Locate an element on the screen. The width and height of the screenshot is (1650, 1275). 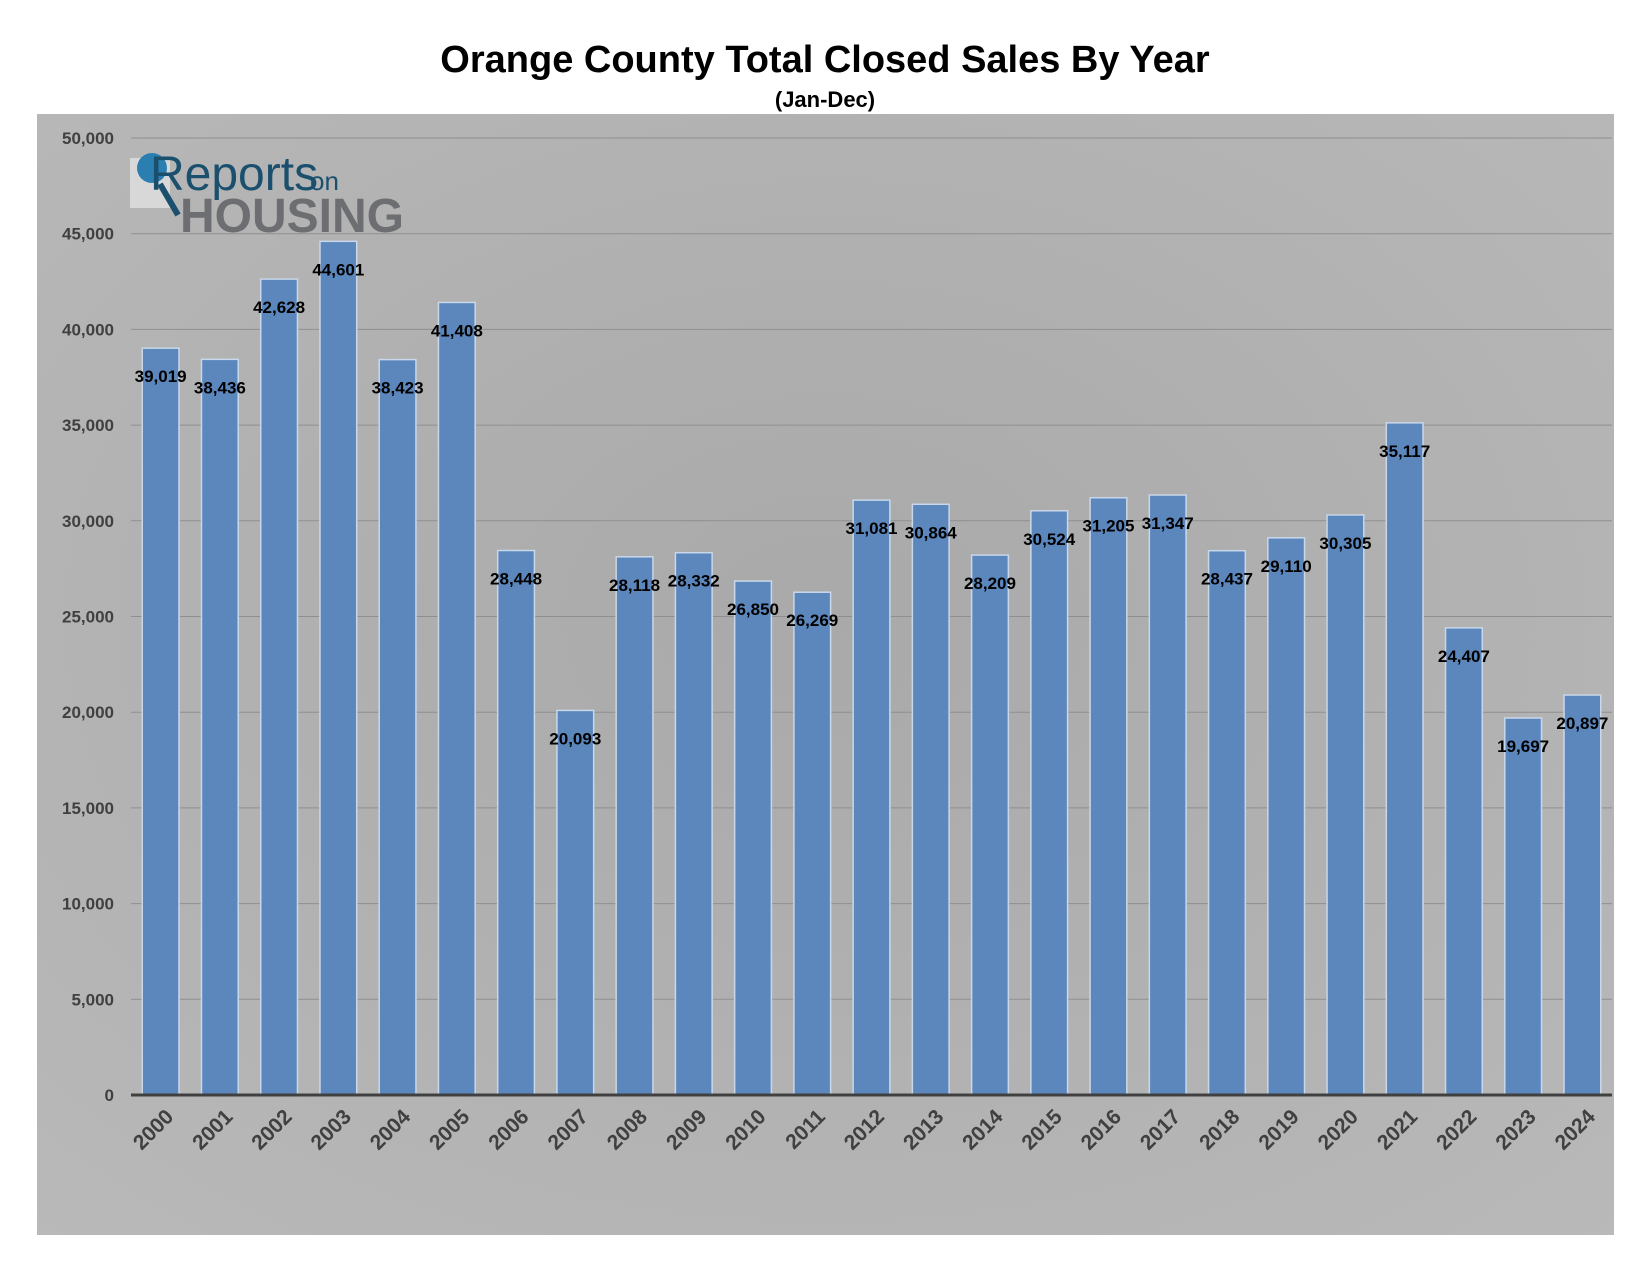
bar-2014 is located at coordinates (990, 825).